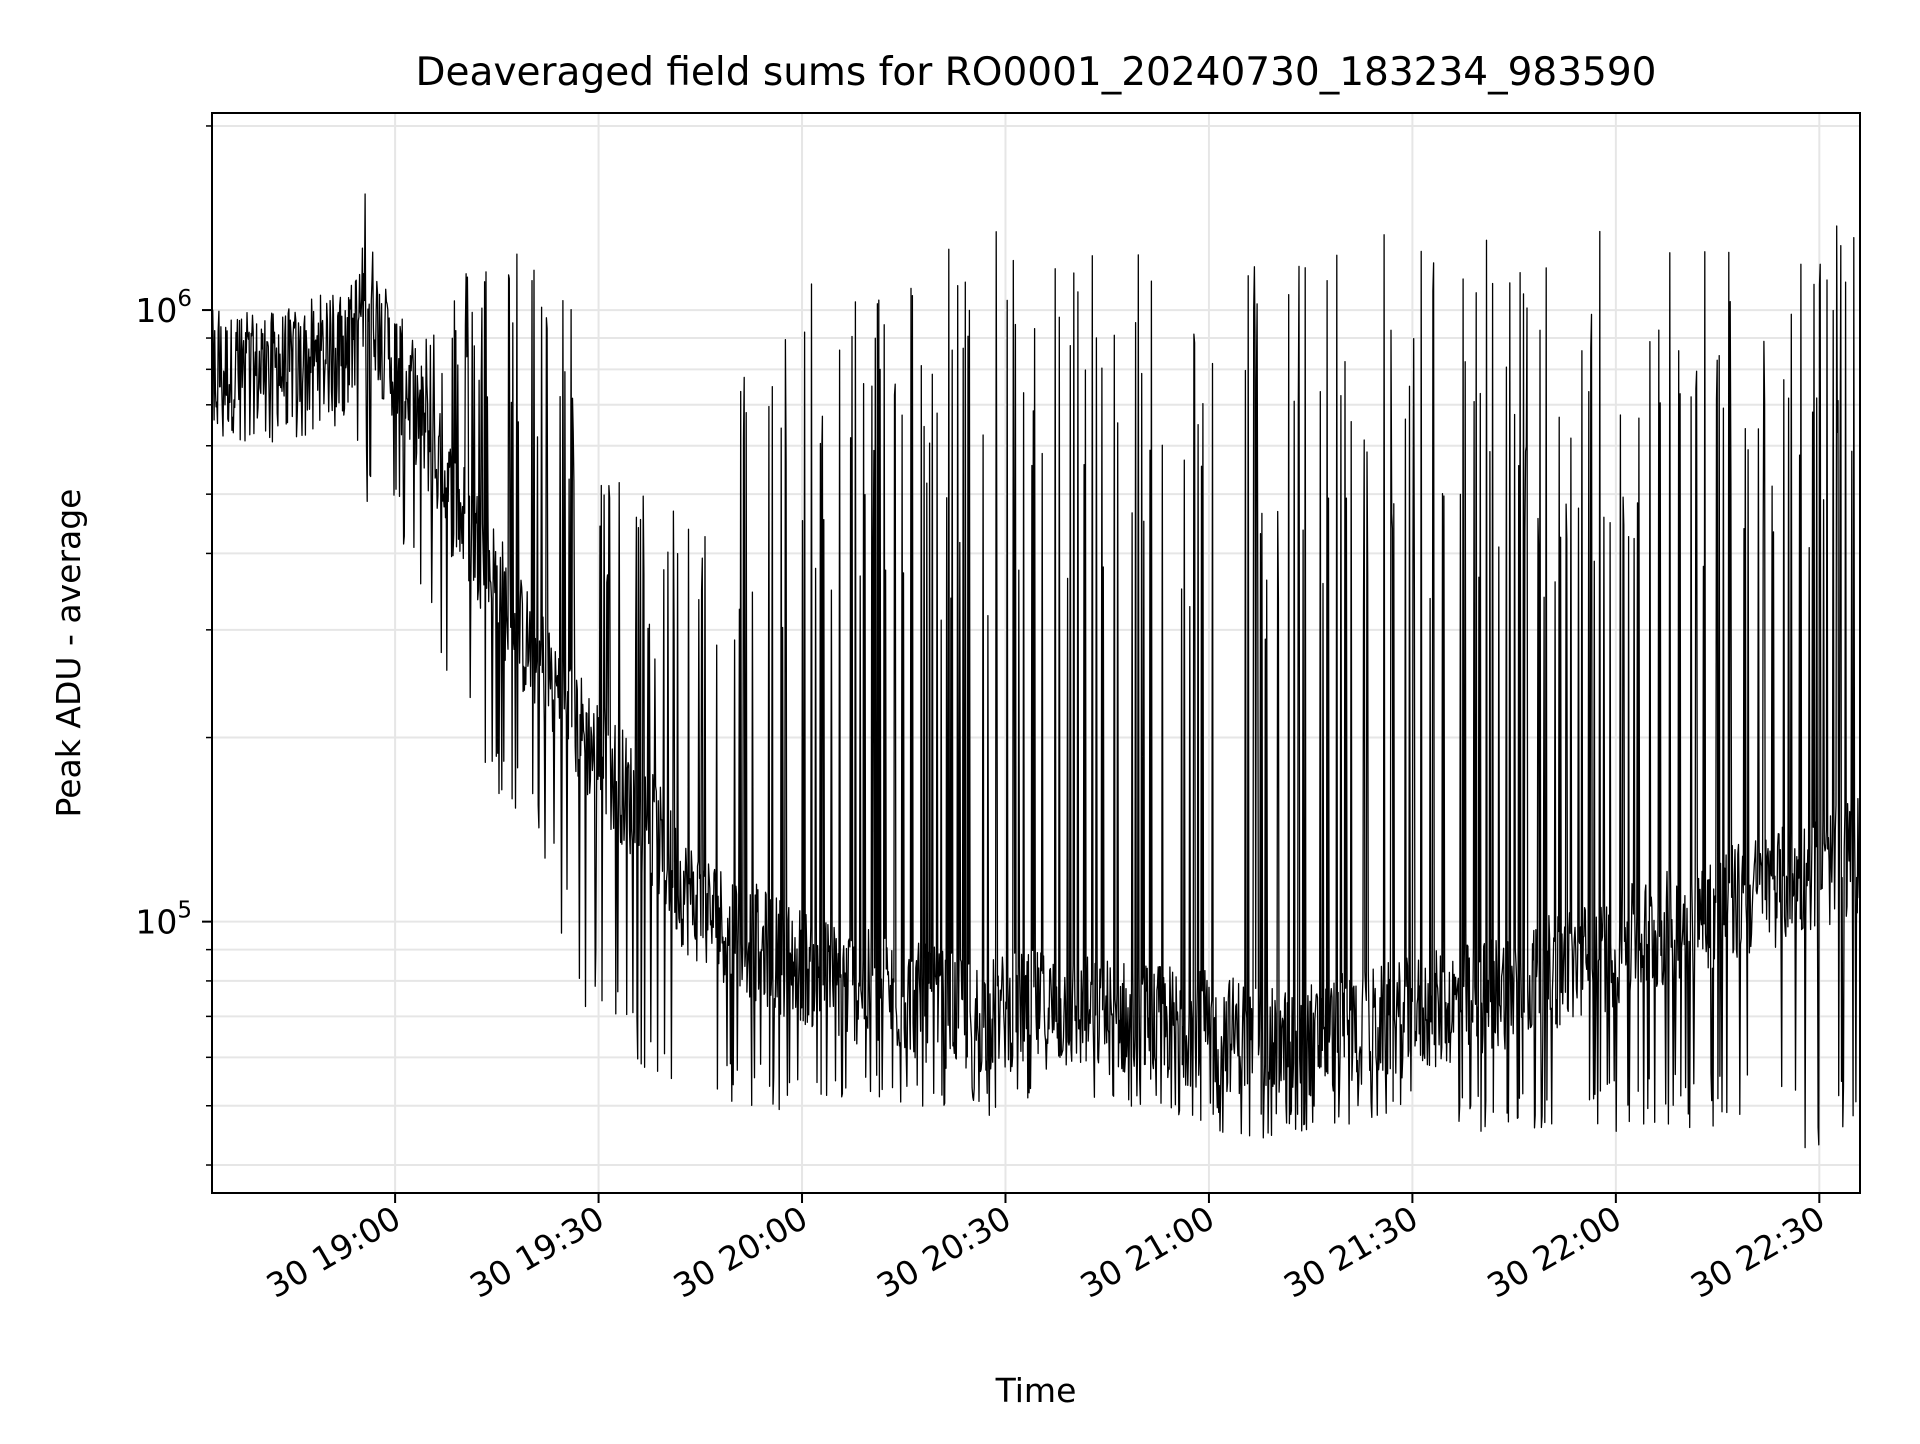  Describe the element at coordinates (163, 308) in the screenshot. I see `y-tick-label: 10⁶` at that location.